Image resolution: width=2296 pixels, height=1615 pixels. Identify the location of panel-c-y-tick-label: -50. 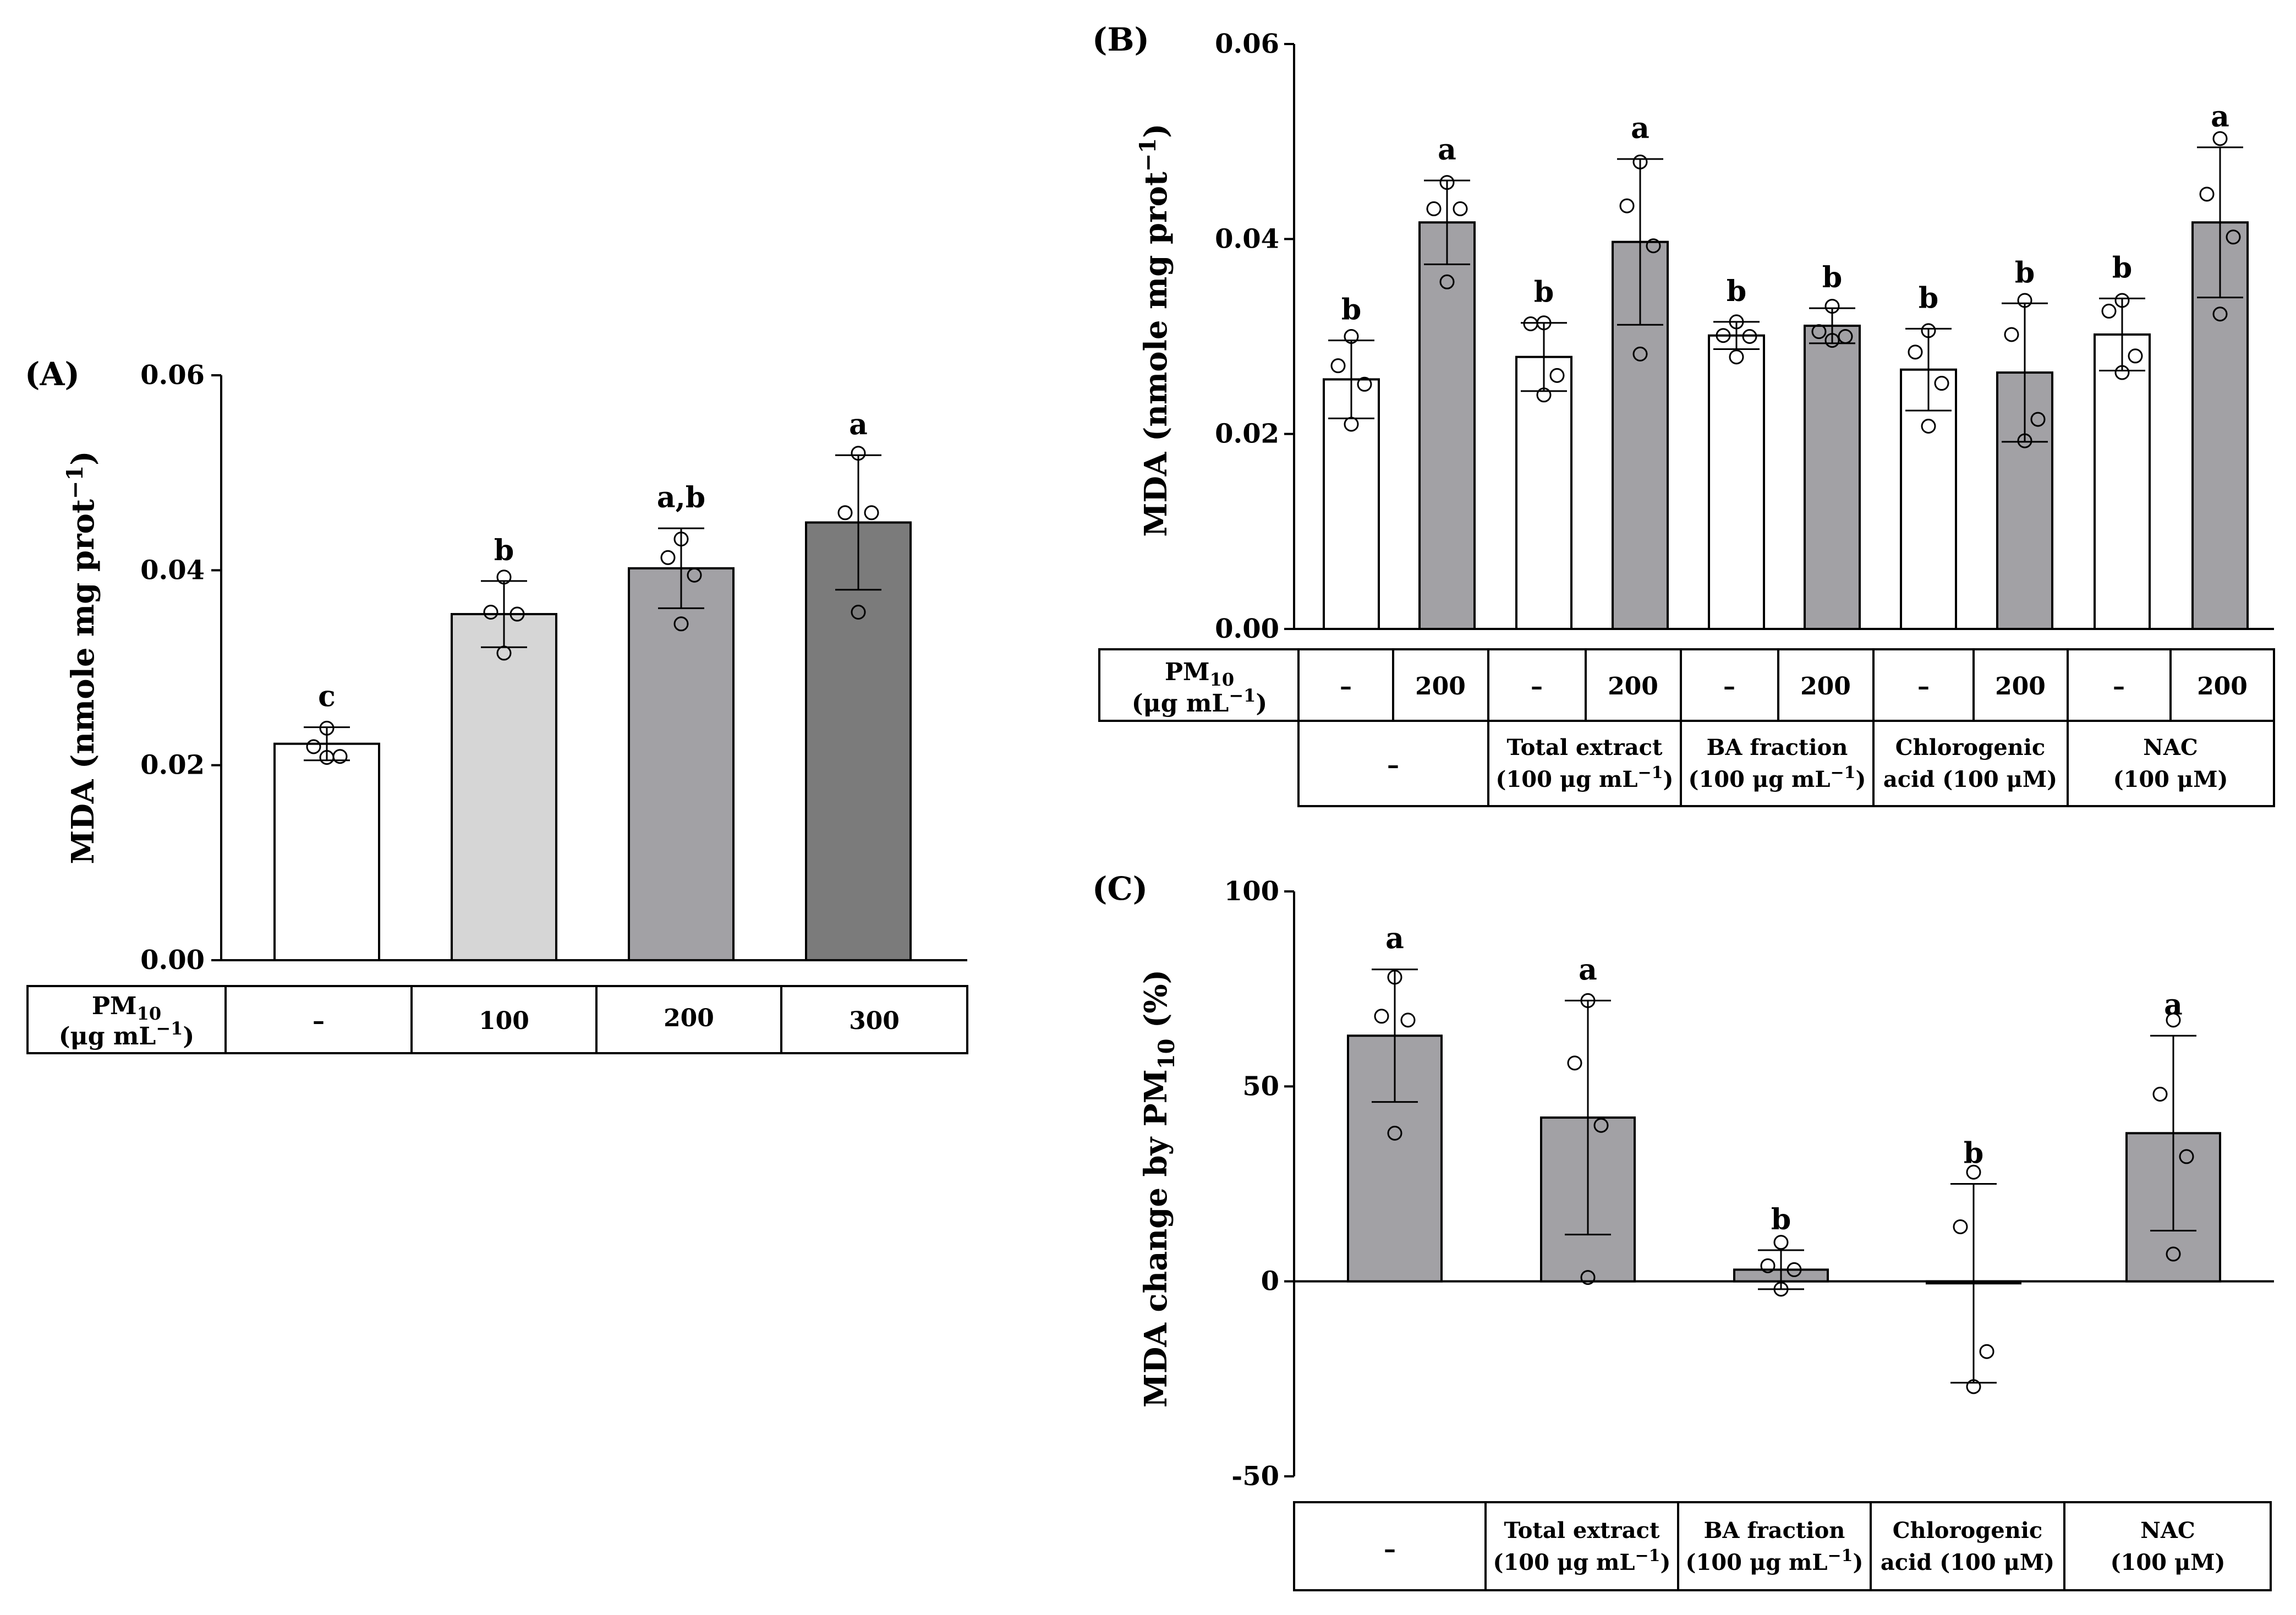
(1255, 1476).